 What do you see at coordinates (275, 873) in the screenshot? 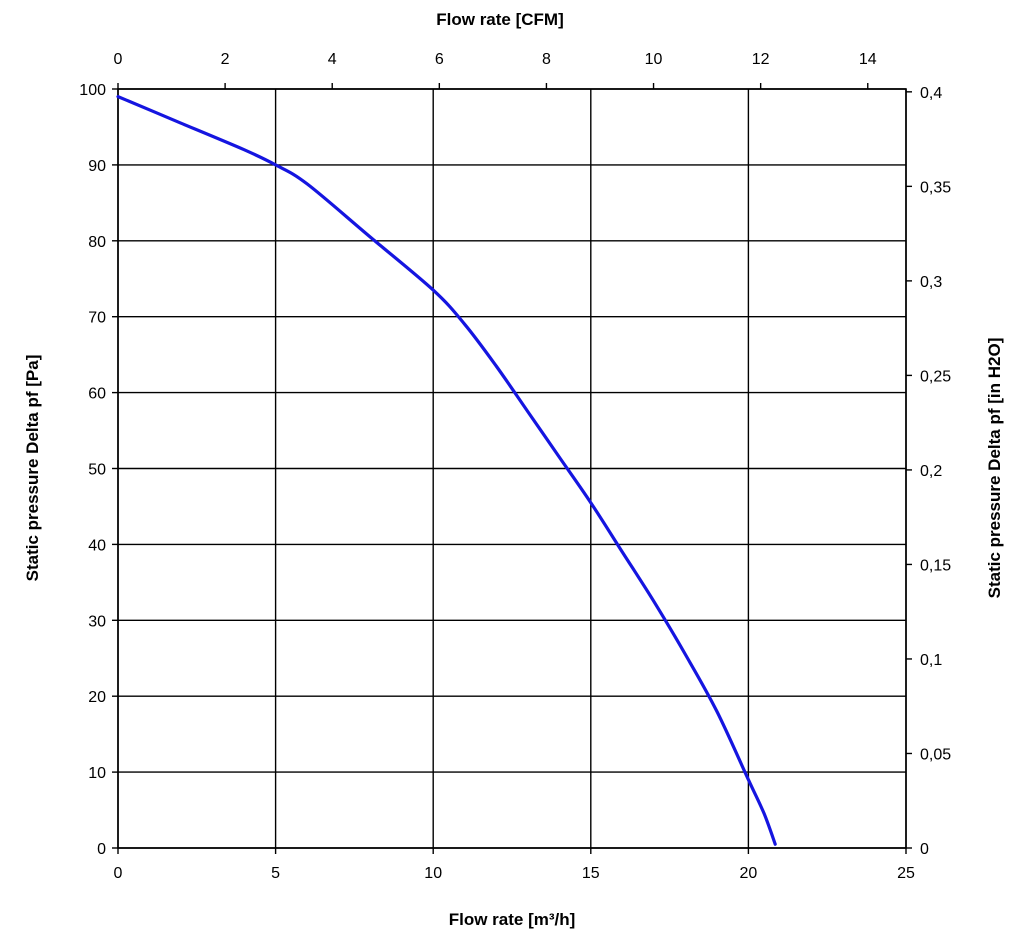
I see `bottom-tick-label: 5` at bounding box center [275, 873].